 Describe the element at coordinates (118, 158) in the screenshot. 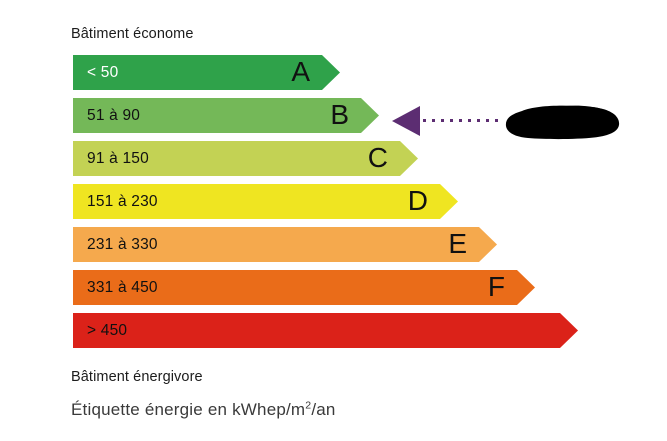

I see `energy-bar-range-label: 91 à 150` at that location.